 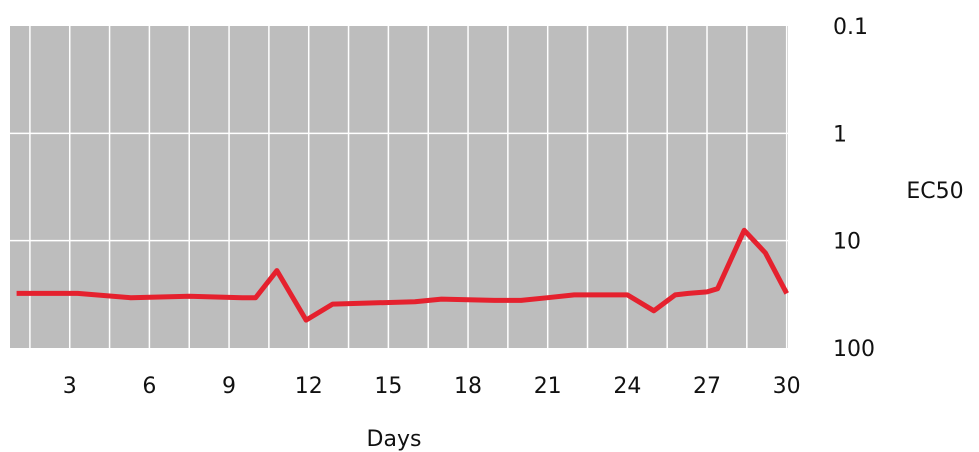 I want to click on y-axis-label: EC50, so click(x=934, y=191).